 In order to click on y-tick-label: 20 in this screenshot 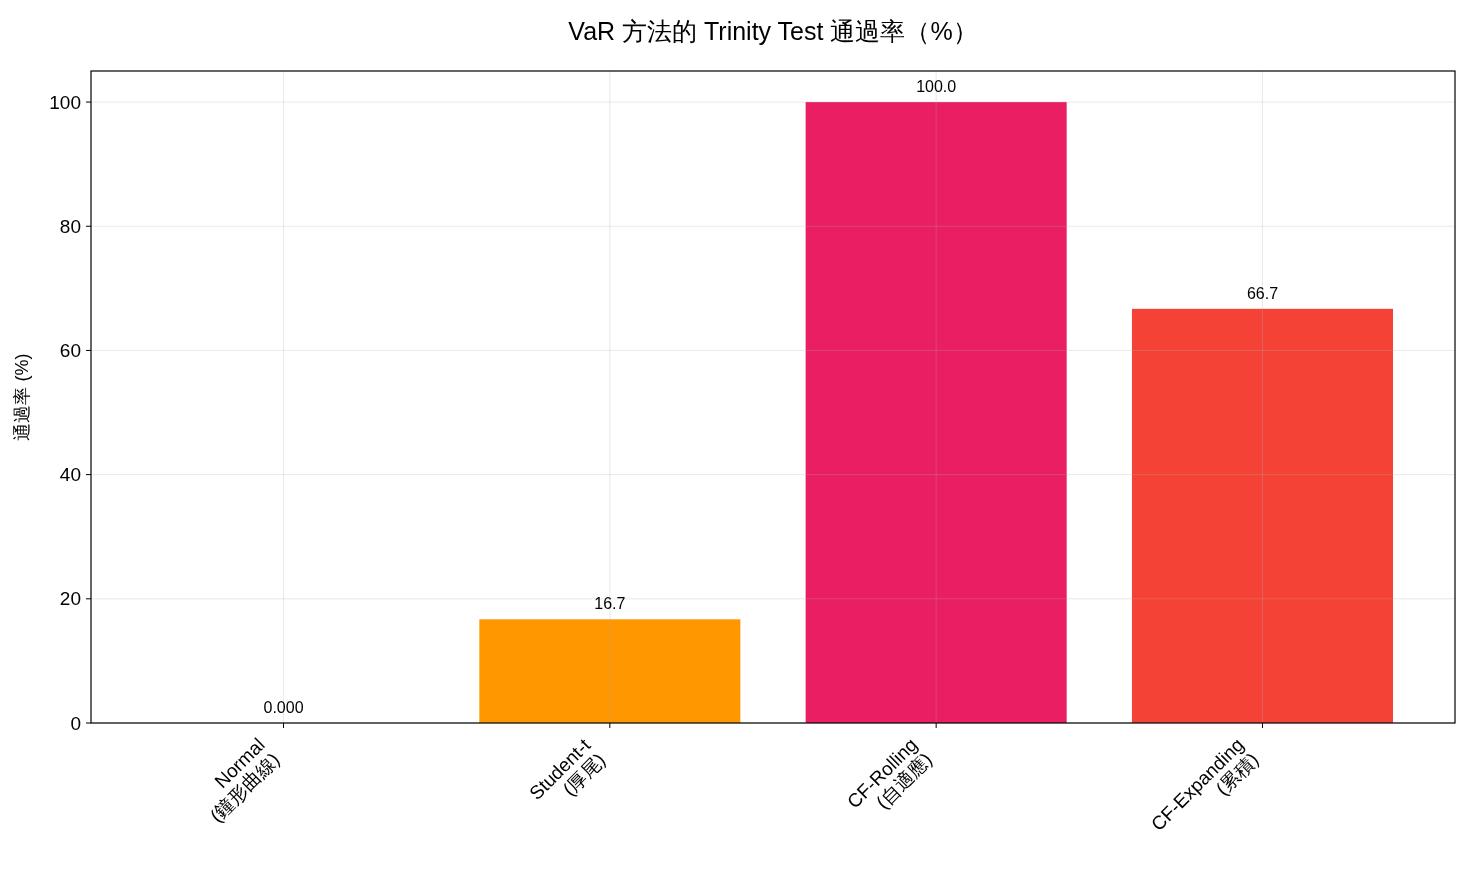, I will do `click(70, 599)`.